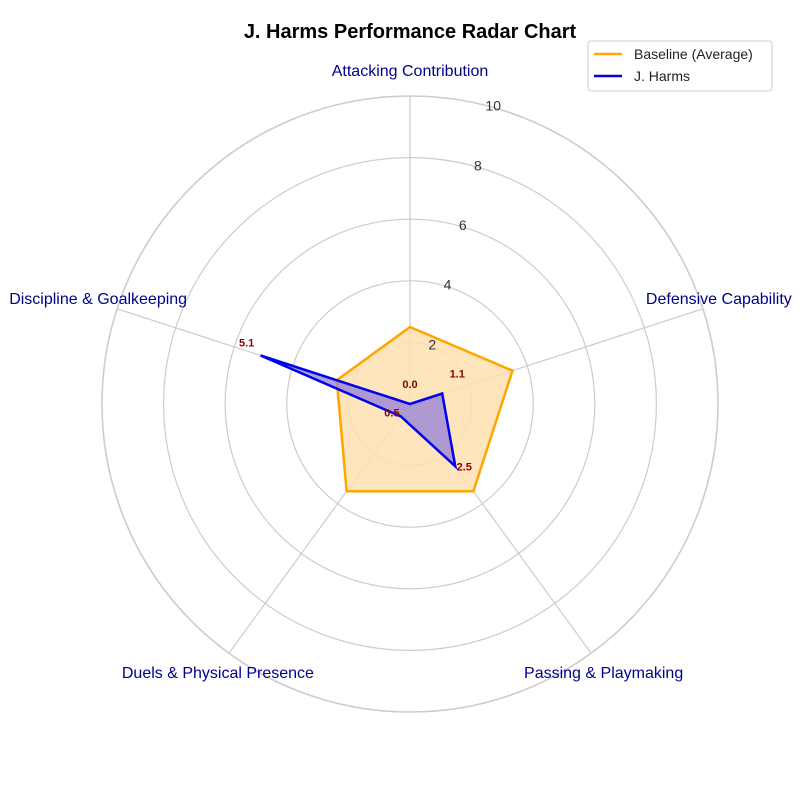 This screenshot has width=800, height=800. Describe the element at coordinates (493, 106) in the screenshot. I see `r-tick-label: 10` at that location.